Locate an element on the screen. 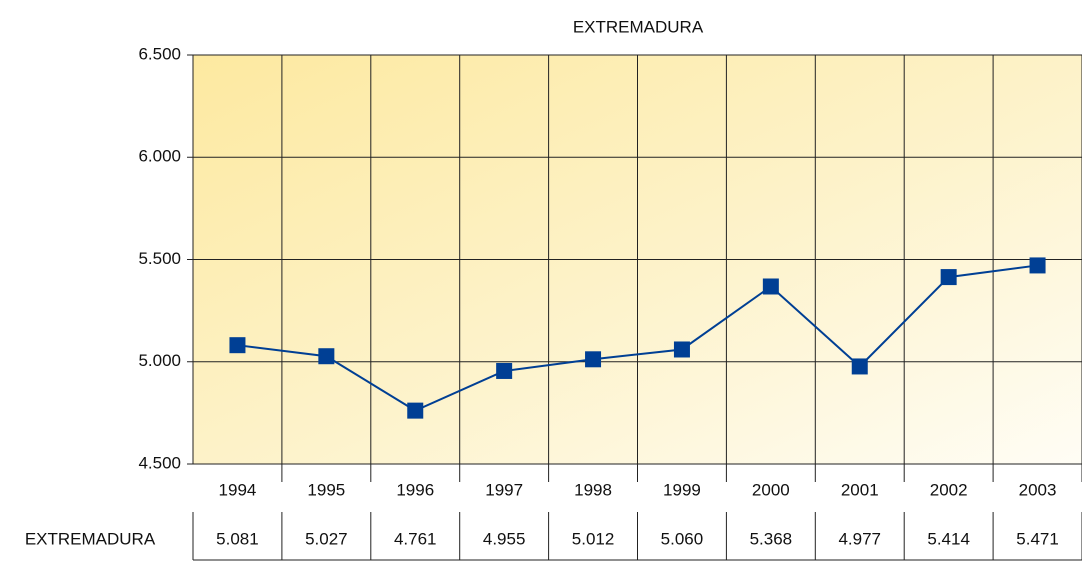 This screenshot has width=1082, height=561. x-tick-label: 1995 is located at coordinates (326, 489).